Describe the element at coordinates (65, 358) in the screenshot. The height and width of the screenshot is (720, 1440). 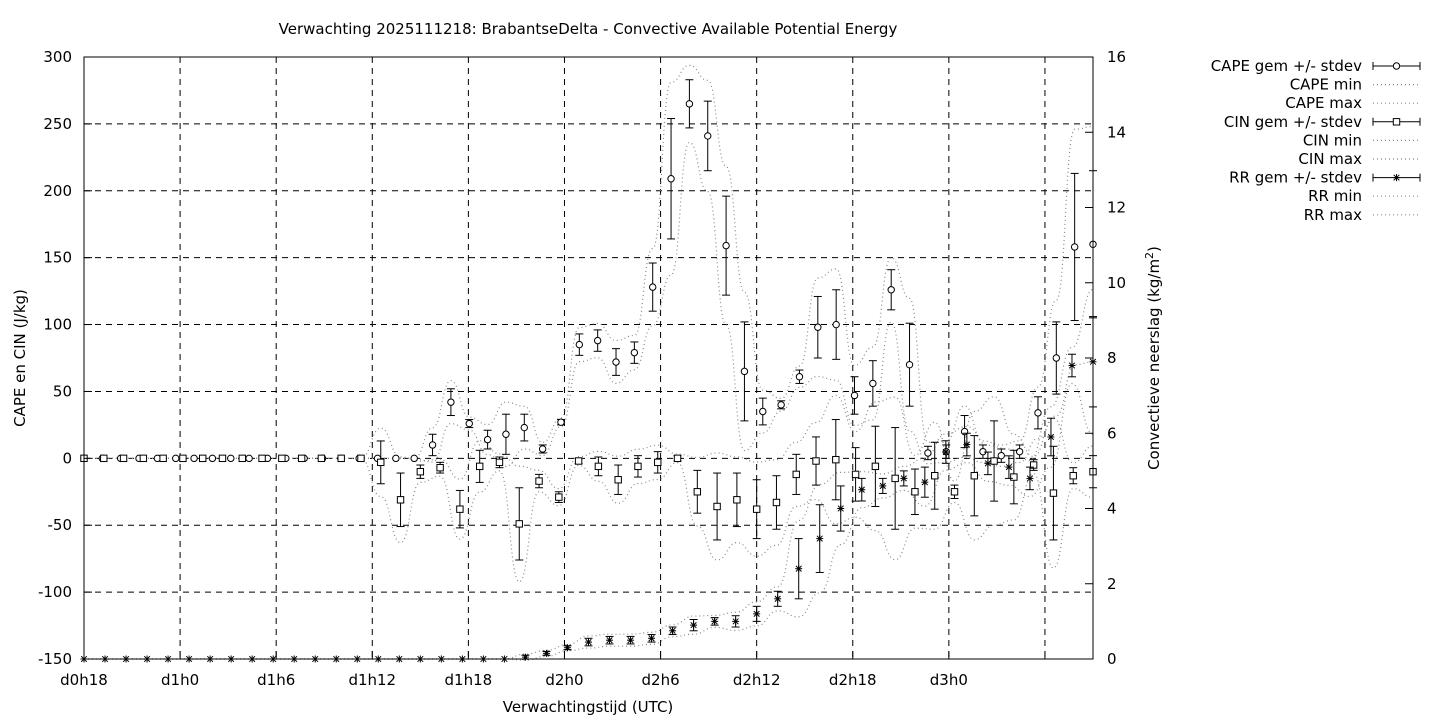
I see `y-axis-ticks: -150 -100 -50 0 50 100 150 200 250 300` at that location.